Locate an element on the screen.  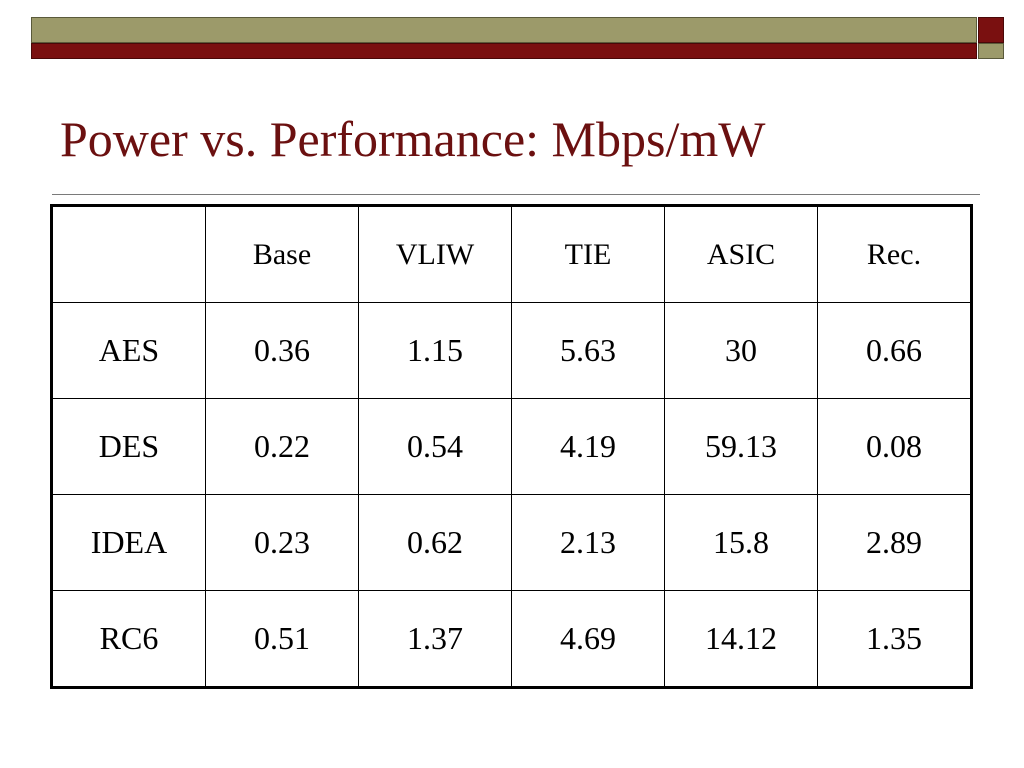
header-cell-corner is located at coordinates (128, 254).